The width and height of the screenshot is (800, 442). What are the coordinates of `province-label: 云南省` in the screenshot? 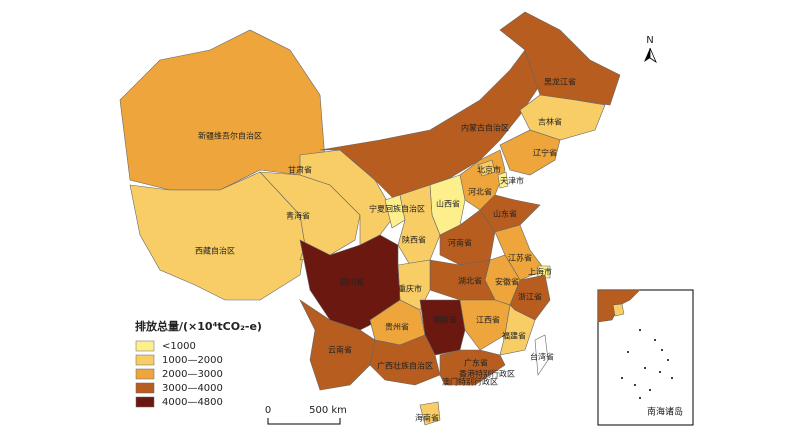 It's located at (340, 350).